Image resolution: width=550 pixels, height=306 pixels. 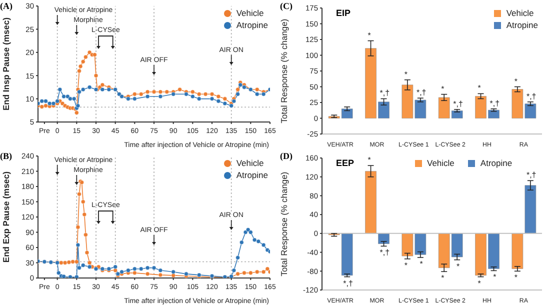 What do you see at coordinates (343, 13) in the screenshot?
I see `chart-title: EIP` at bounding box center [343, 13].